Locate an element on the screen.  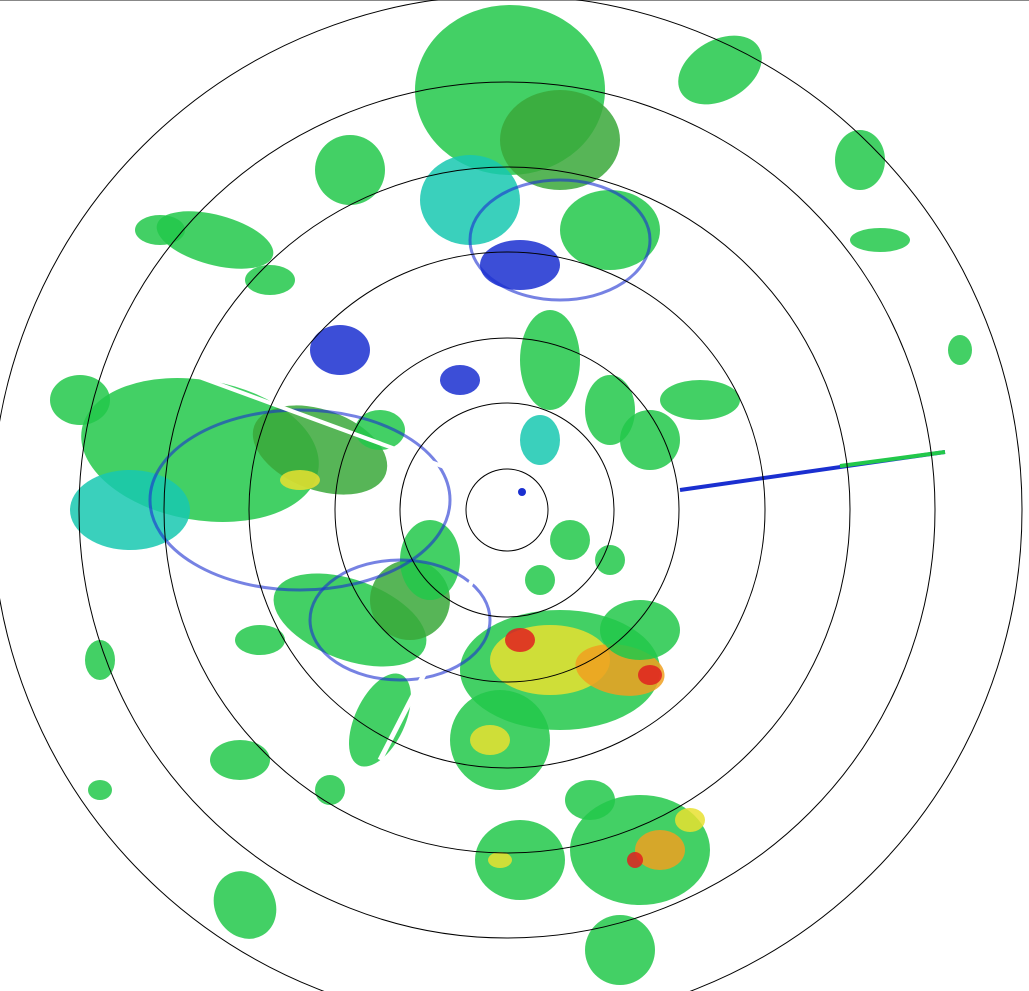
center-clutter is located at coordinates (522, 492).